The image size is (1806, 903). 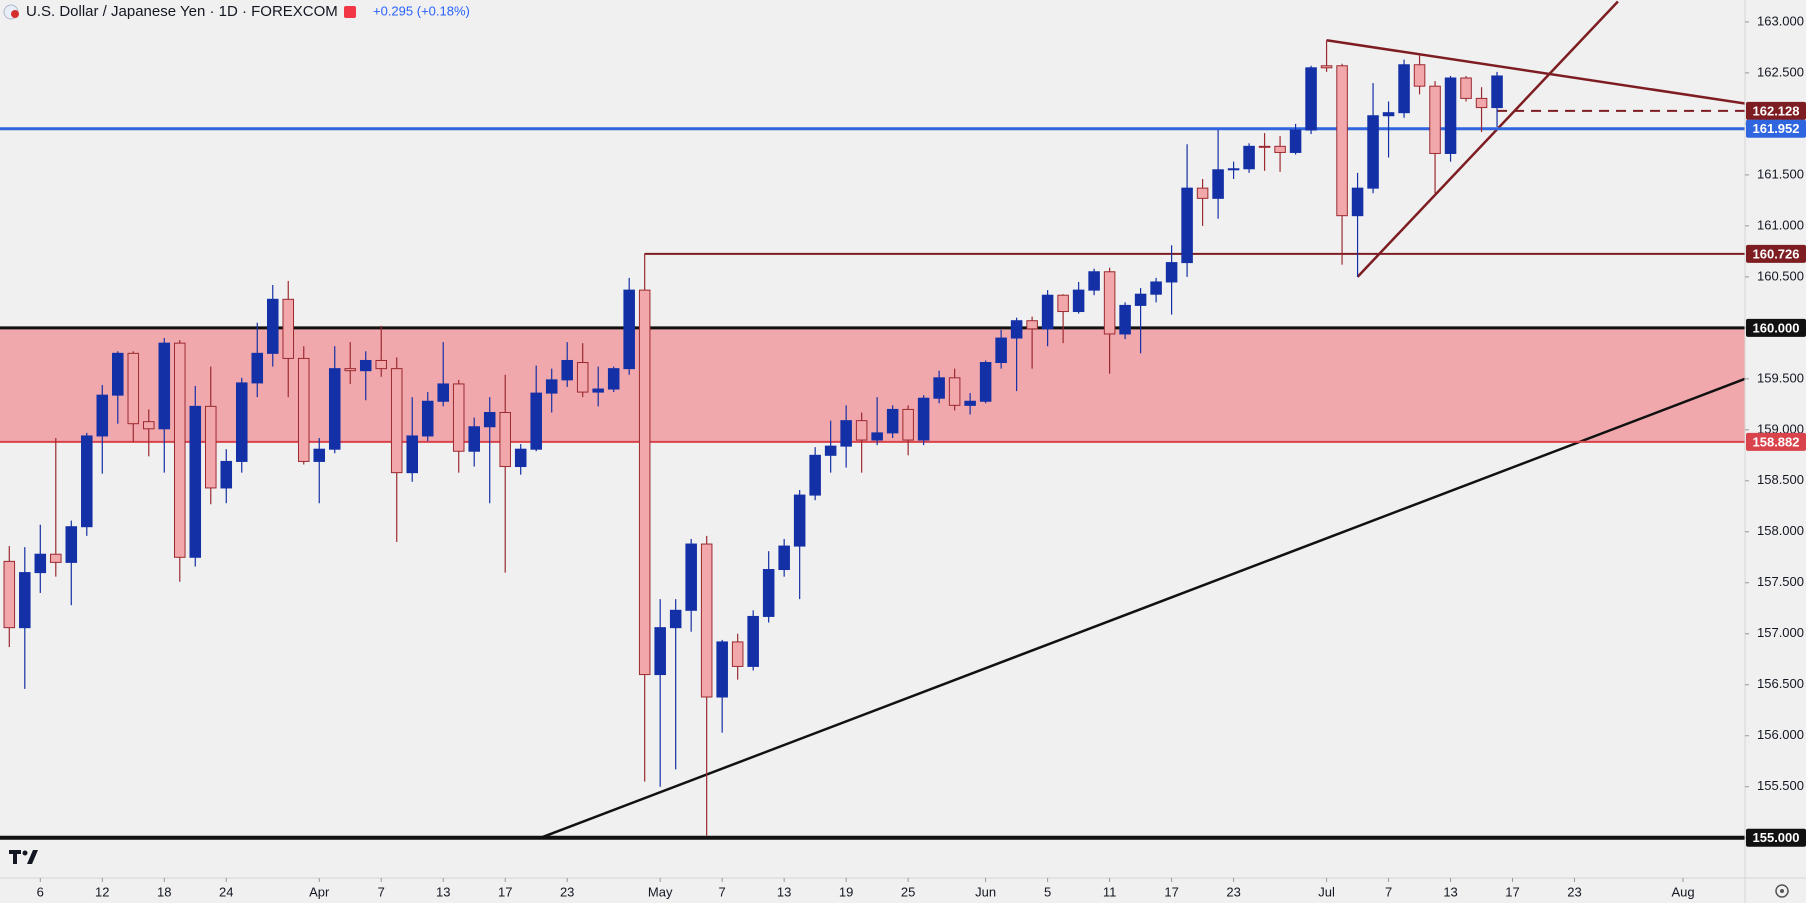 I want to click on y-tick-label: 155.500, so click(x=1780, y=785).